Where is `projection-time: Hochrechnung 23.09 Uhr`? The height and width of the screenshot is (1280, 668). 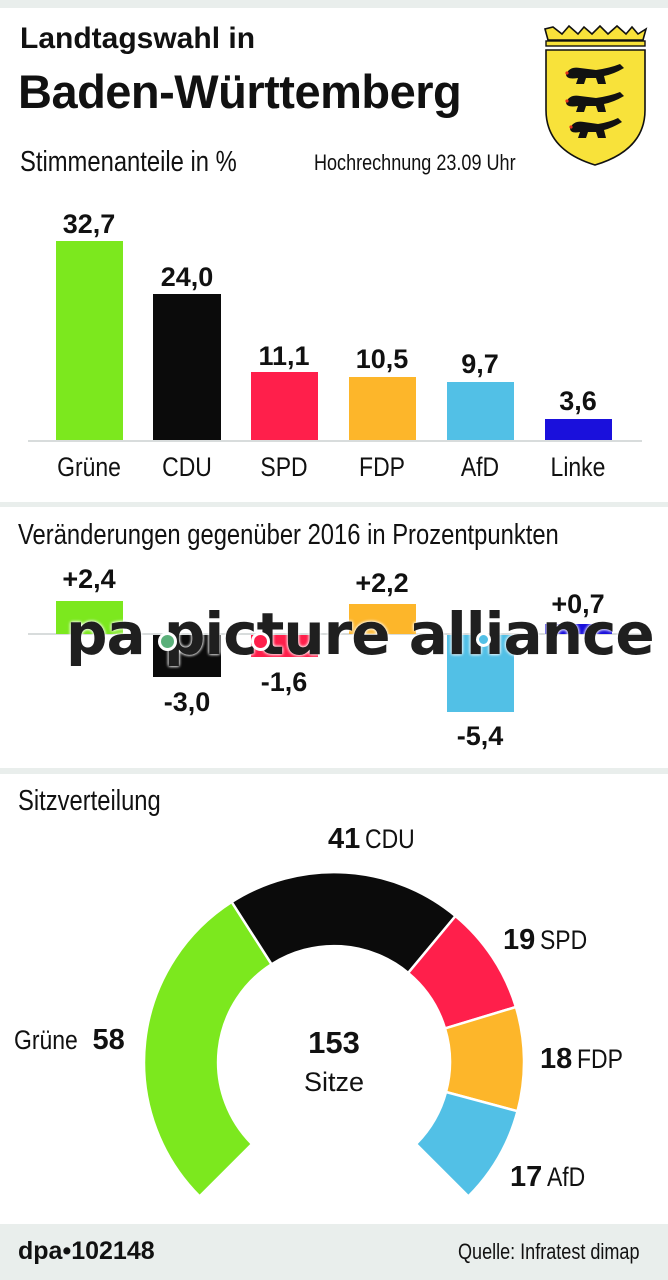 projection-time: Hochrechnung 23.09 Uhr is located at coordinates (415, 162).